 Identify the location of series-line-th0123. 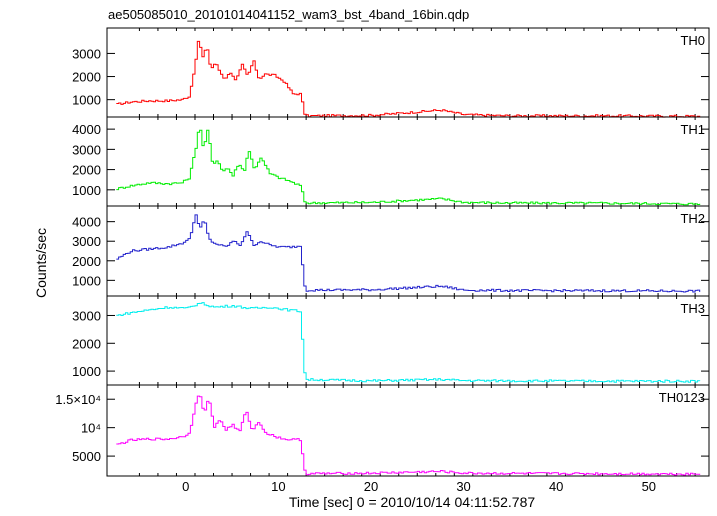
(408, 435).